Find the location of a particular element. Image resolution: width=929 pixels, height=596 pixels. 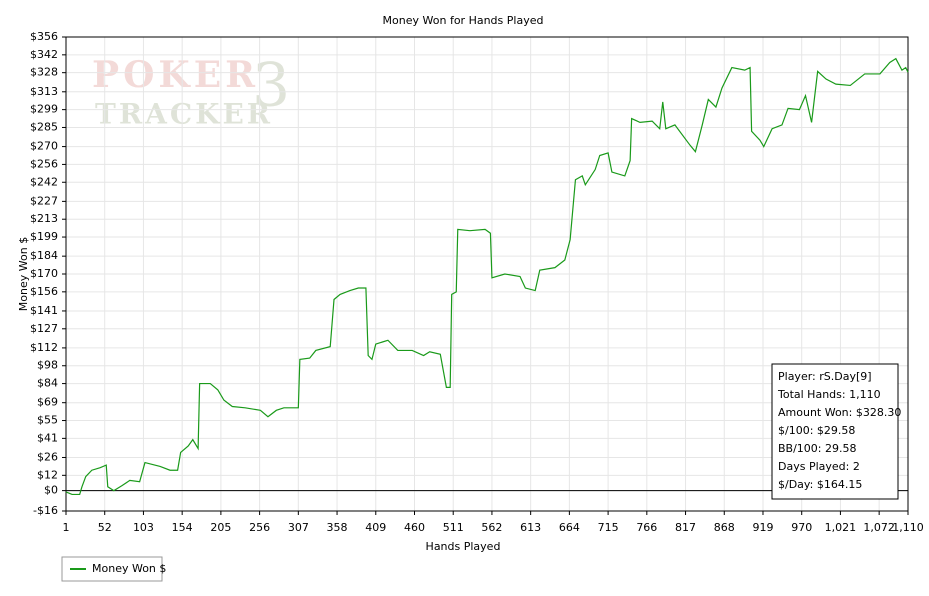

info-line: $/100: $29.58 is located at coordinates (816, 430).